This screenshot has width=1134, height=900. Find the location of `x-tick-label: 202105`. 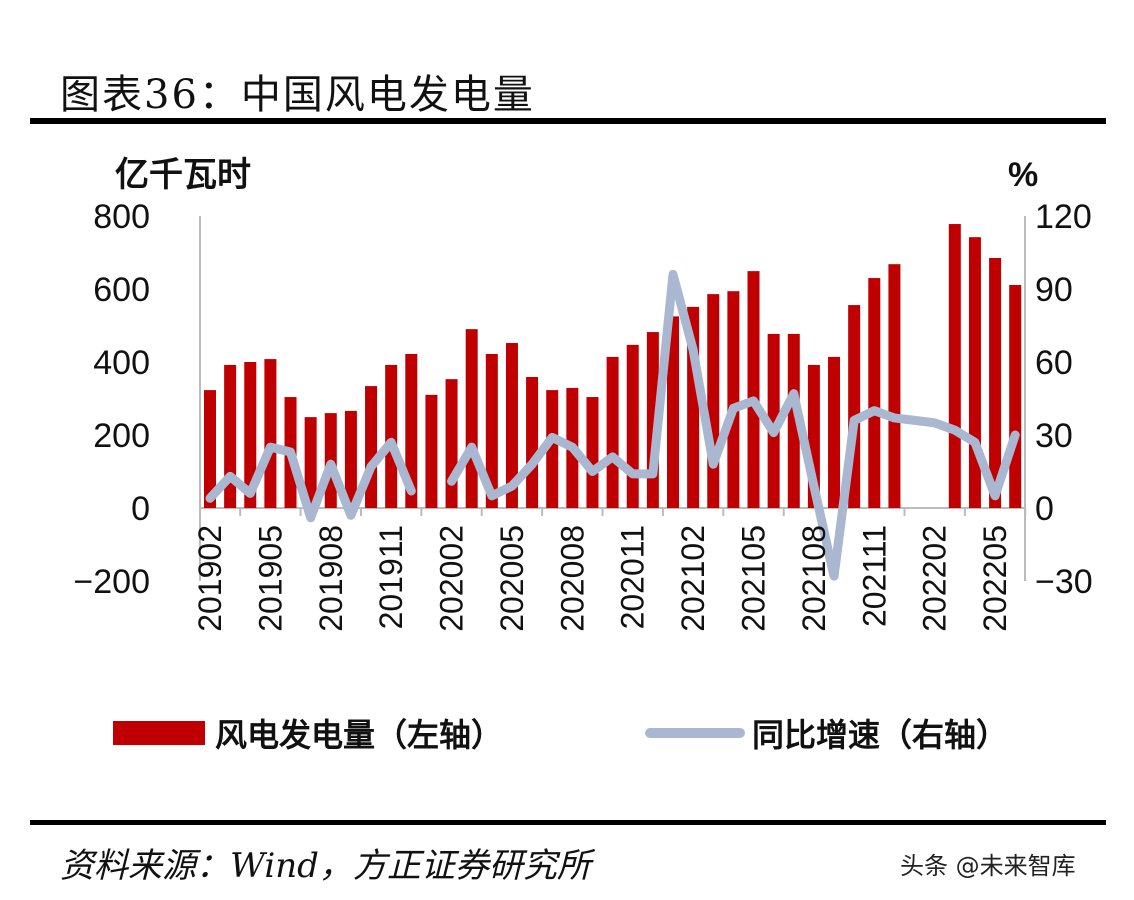

x-tick-label: 202105 is located at coordinates (754, 578).